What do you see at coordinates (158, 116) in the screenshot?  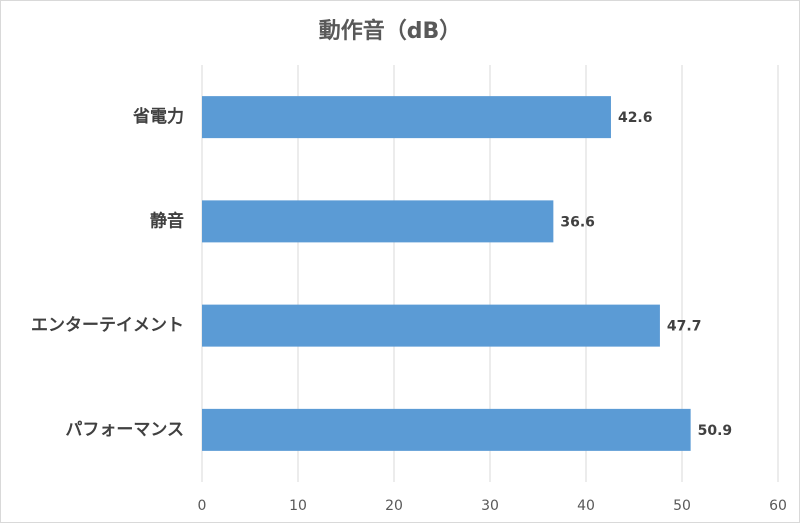 I see `y-tick-label: 省電力` at bounding box center [158, 116].